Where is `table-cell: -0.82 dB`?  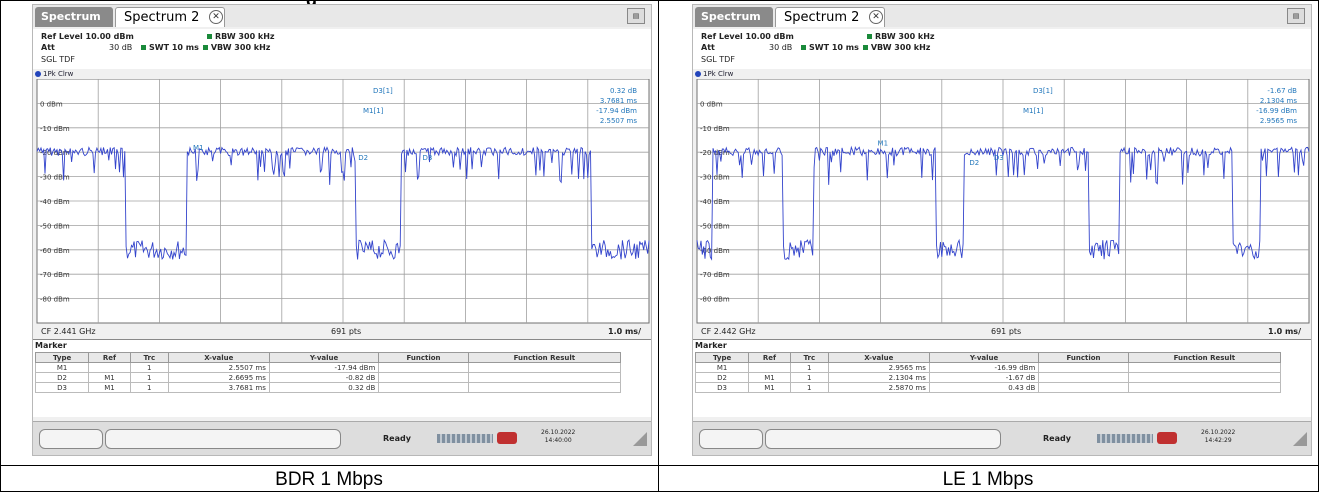 table-cell: -0.82 dB is located at coordinates (324, 377).